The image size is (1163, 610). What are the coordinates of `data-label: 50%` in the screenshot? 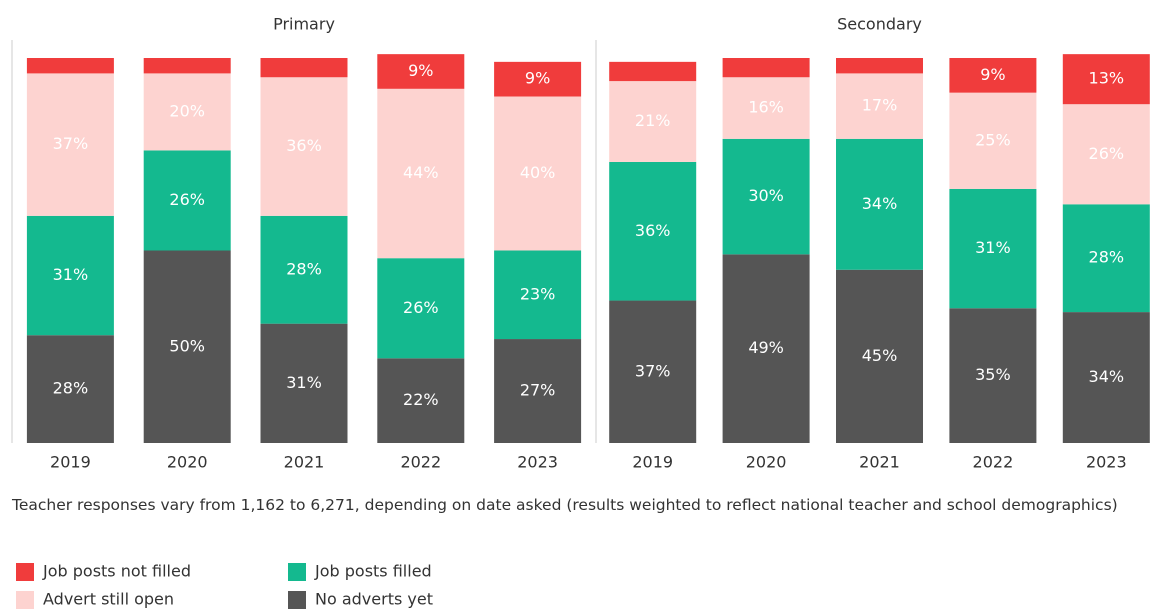 It's located at (187, 345).